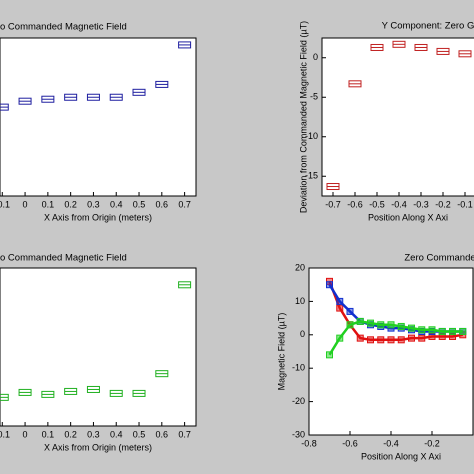 Image resolution: width=474 pixels, height=474 pixels. I want to click on y-tick-label: 20, so click(300, 267).